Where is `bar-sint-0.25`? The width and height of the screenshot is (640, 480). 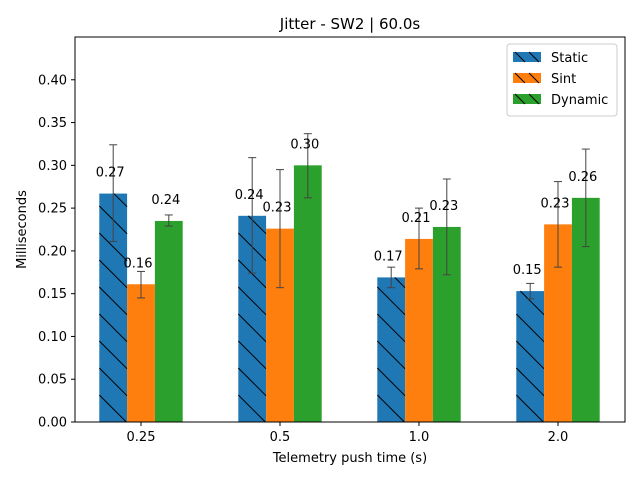
bar-sint-0.25 is located at coordinates (141, 353).